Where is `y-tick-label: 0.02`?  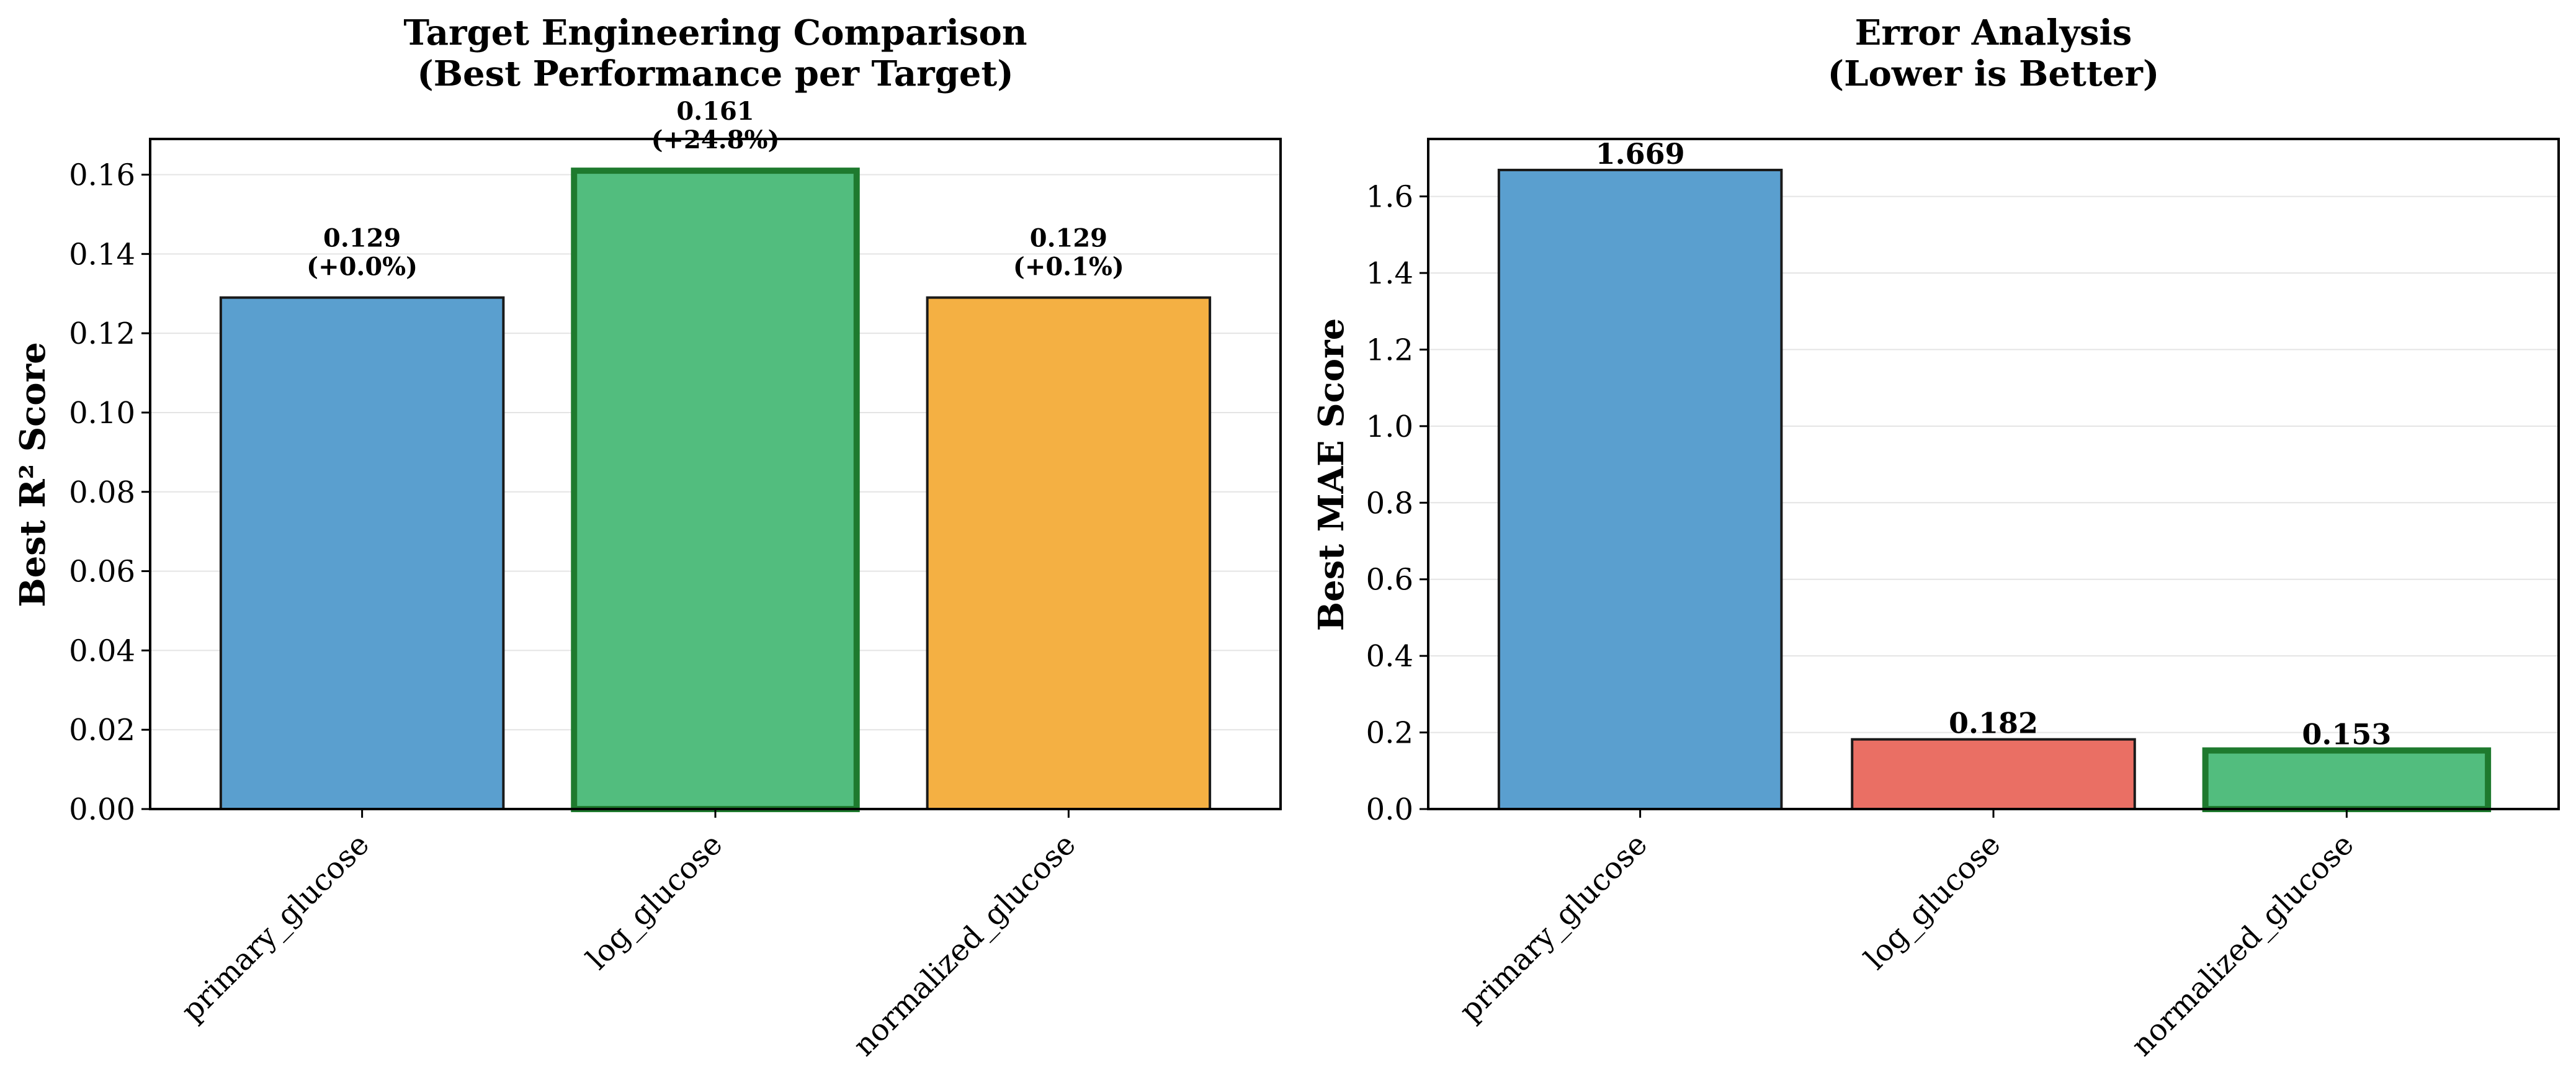 y-tick-label: 0.02 is located at coordinates (102, 730).